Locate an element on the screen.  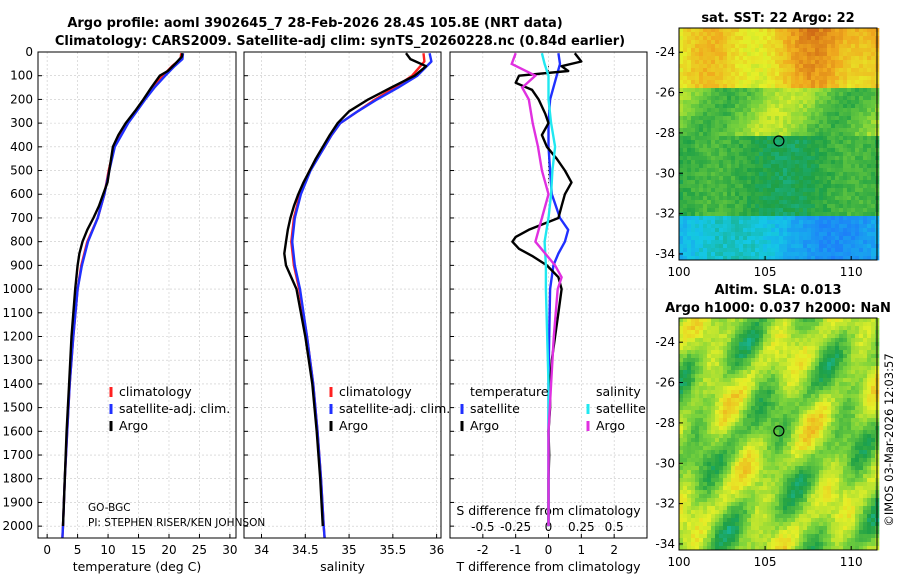
y-tick-label: 1800 is located at coordinates (17, 479).